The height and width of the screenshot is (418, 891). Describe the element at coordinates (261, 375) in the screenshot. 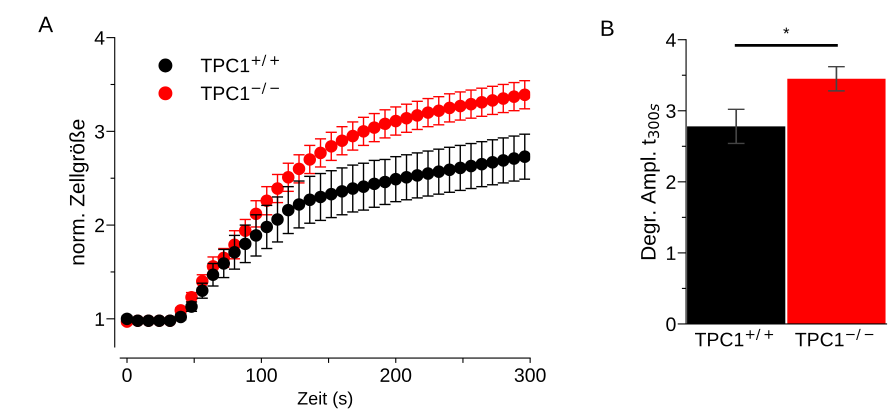

I see `x-tick-label: 100` at that location.